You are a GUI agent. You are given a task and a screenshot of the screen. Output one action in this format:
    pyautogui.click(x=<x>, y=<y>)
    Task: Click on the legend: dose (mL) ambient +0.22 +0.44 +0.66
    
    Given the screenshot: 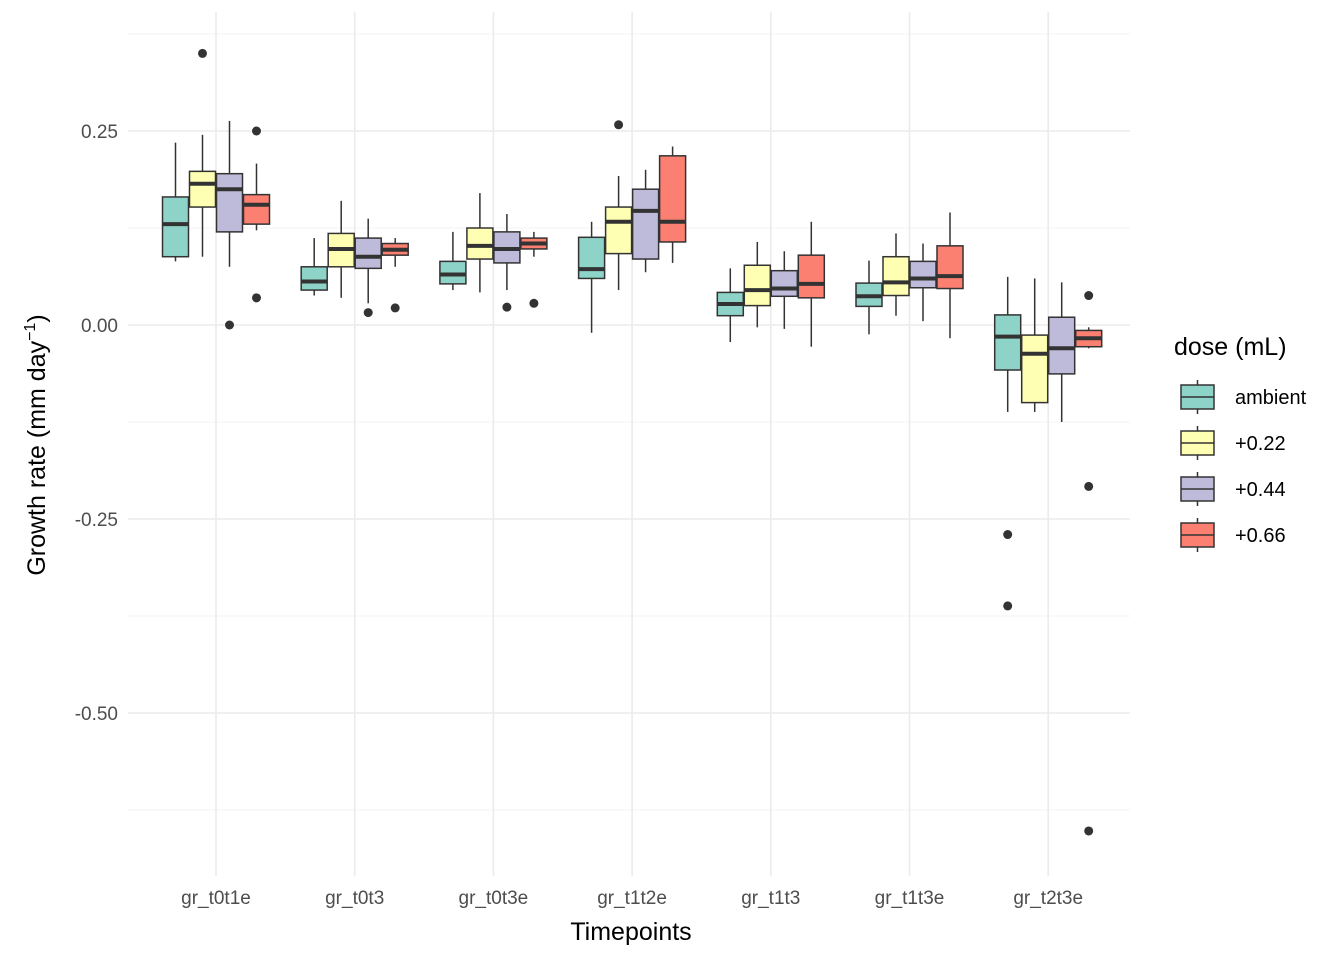 What is the action you would take?
    pyautogui.click(x=1240, y=442)
    